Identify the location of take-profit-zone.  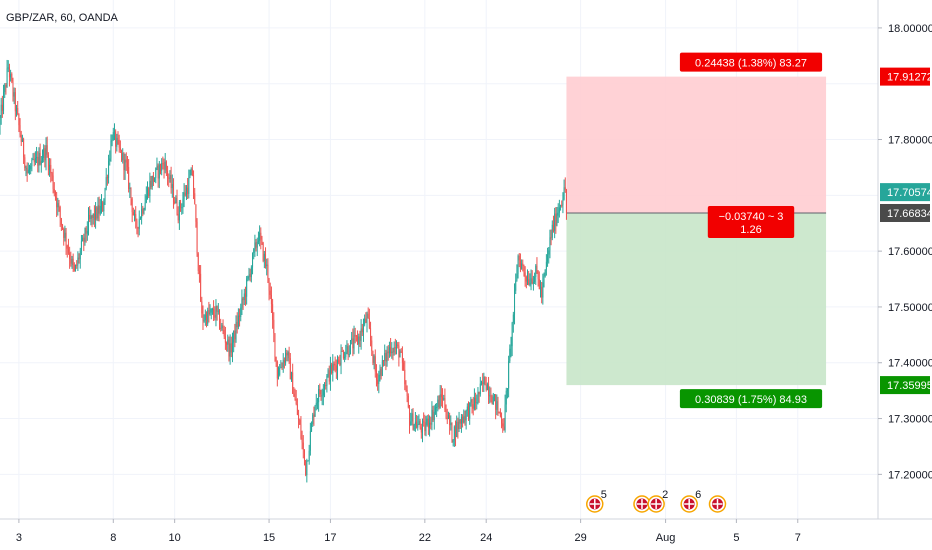
(696, 299).